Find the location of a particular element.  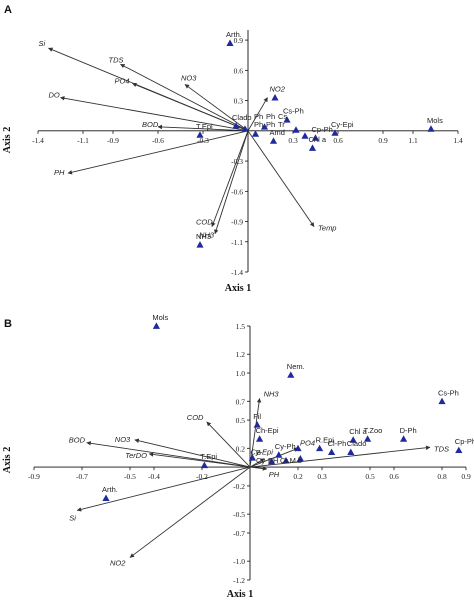

panel-b-vector-label: Cy-Epi is located at coordinates (261, 452).